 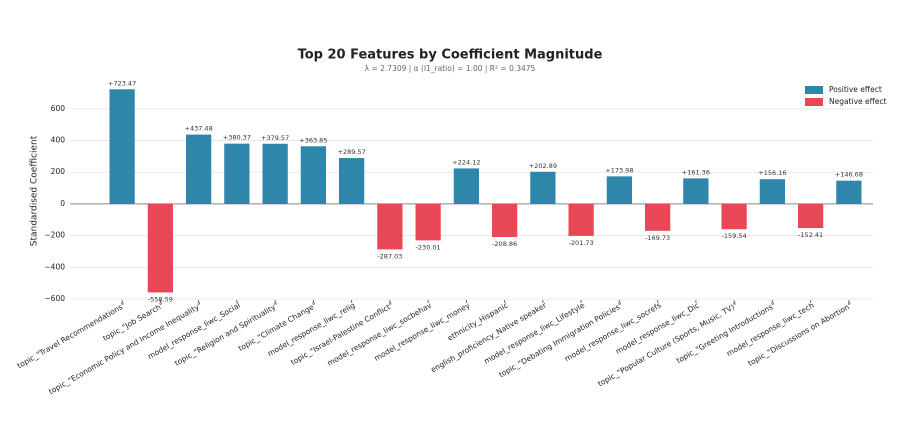 What do you see at coordinates (62, 203) in the screenshot?
I see `y-tick-label: 0` at bounding box center [62, 203].